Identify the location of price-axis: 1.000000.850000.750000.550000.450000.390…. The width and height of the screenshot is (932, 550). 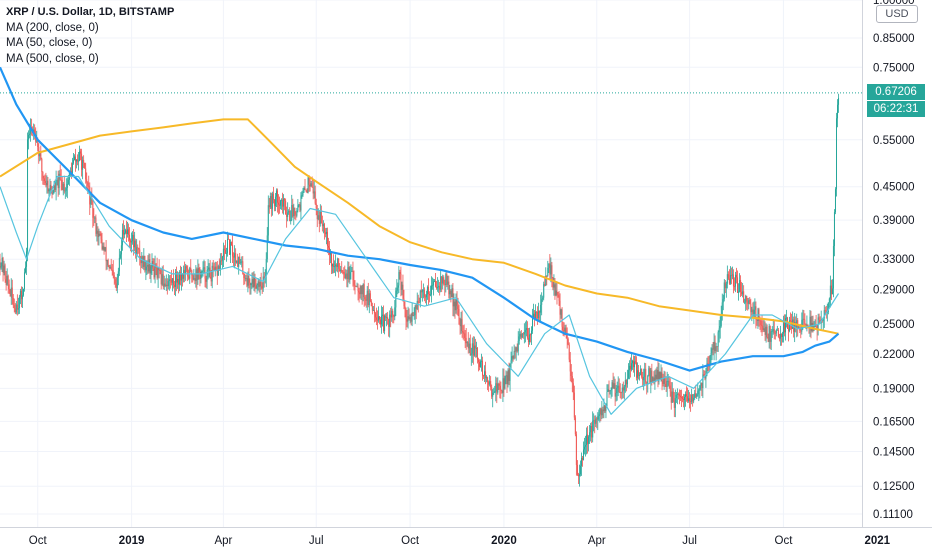
(894, 260).